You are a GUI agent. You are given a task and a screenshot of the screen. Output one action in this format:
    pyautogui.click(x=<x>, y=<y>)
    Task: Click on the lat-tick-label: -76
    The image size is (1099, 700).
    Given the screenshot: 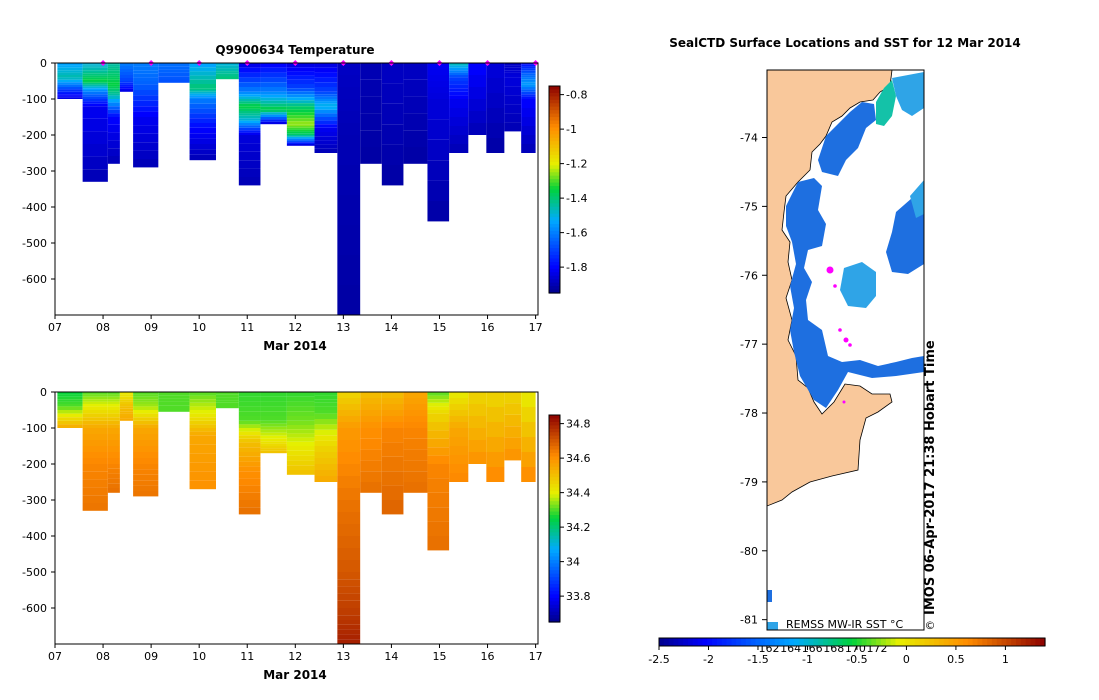 What is the action you would take?
    pyautogui.click(x=749, y=275)
    